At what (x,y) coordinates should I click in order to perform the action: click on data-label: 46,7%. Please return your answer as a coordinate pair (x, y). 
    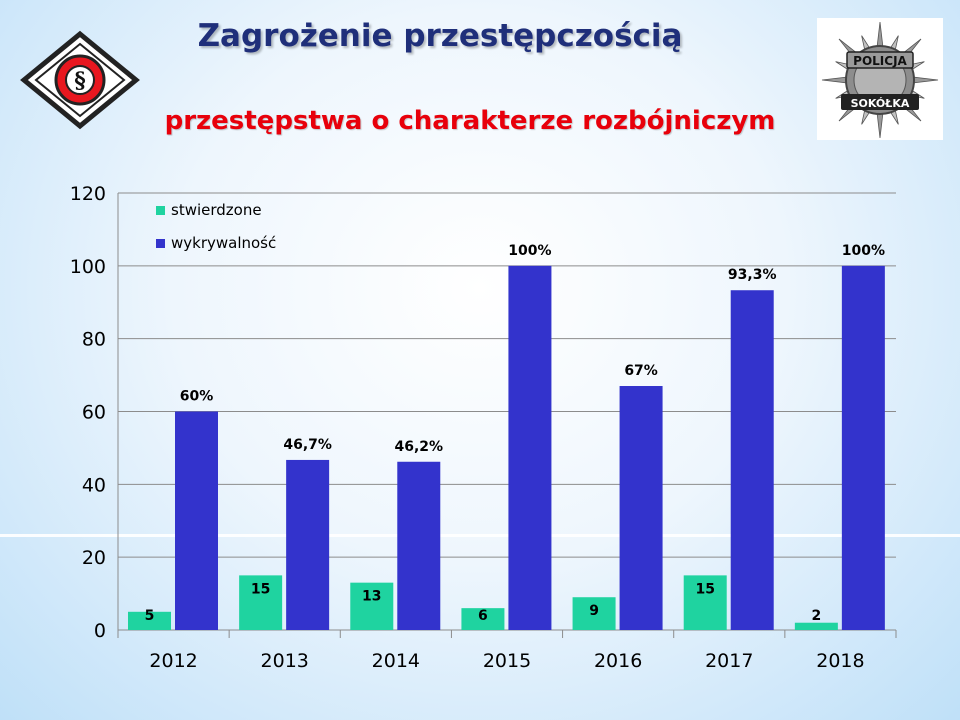
    Looking at the image, I should click on (307, 445).